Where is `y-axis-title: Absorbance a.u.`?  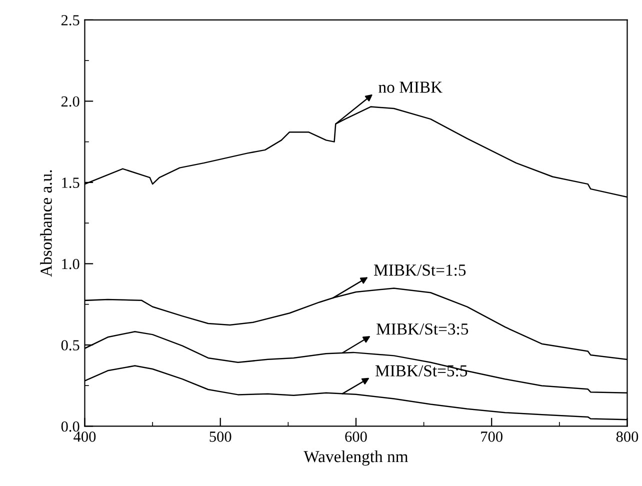
y-axis-title: Absorbance a.u. is located at coordinates (46, 223).